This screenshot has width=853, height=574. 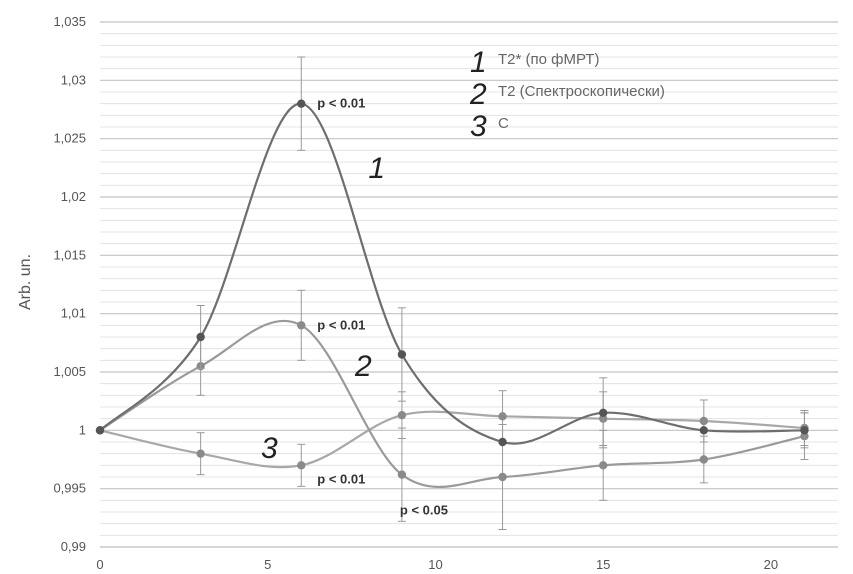 I want to click on p-value-annotation: p < 0.05, so click(x=424, y=510).